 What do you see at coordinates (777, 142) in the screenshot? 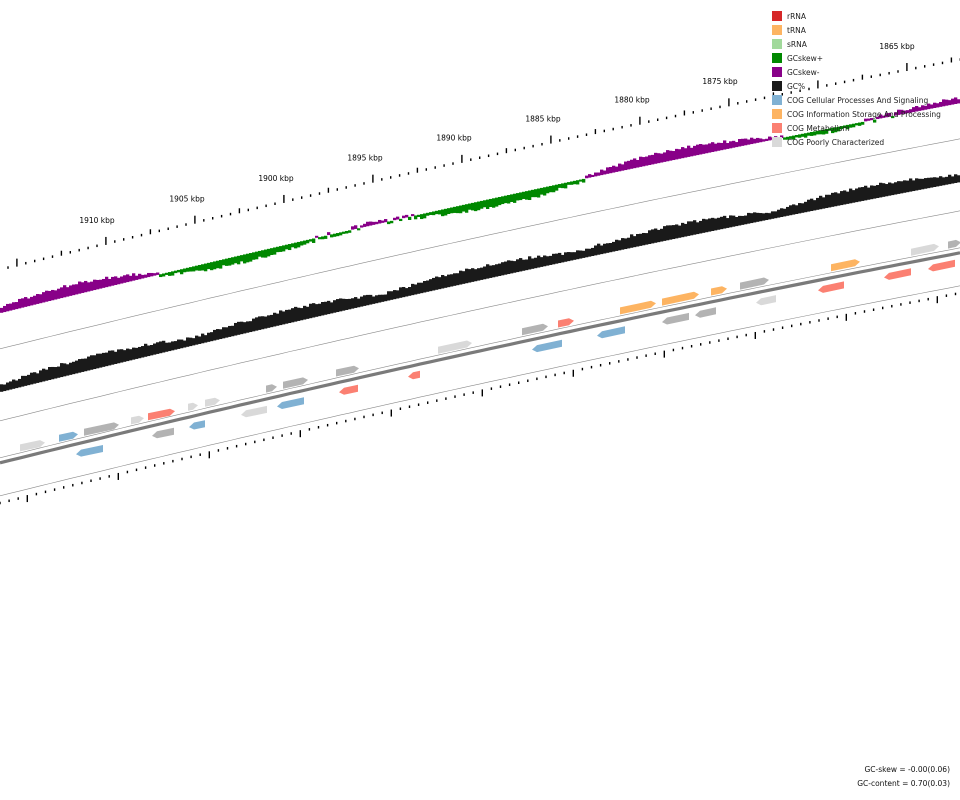
I see `legend-swatch-cog-poor` at bounding box center [777, 142].